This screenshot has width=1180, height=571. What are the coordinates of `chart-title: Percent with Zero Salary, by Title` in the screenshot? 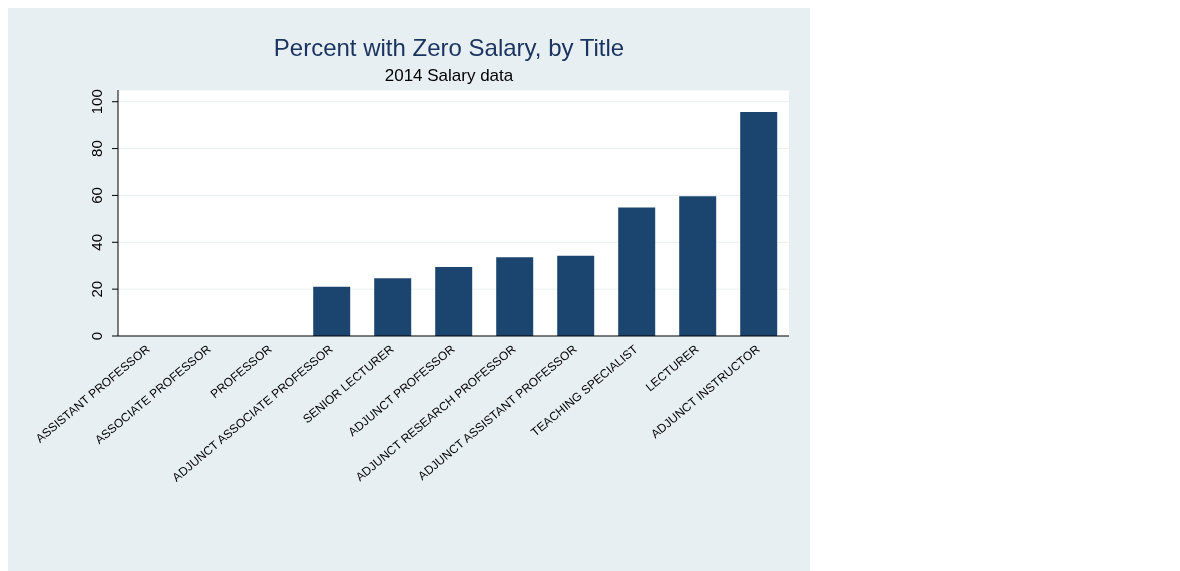 It's located at (449, 48).